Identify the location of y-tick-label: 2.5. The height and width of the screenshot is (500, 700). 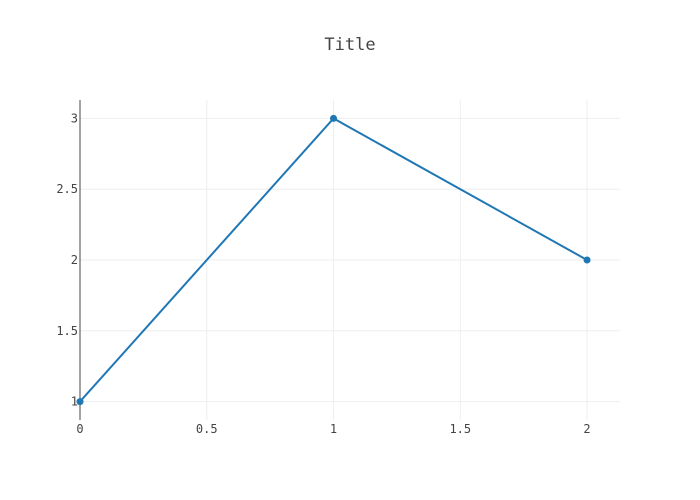
(67, 189).